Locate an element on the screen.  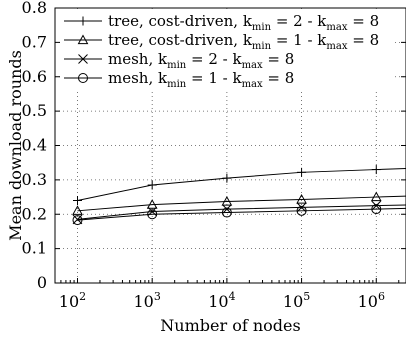
legend-label: tree, cost-driven, kmin = 2 - kmax = 8 is located at coordinates (243, 22).